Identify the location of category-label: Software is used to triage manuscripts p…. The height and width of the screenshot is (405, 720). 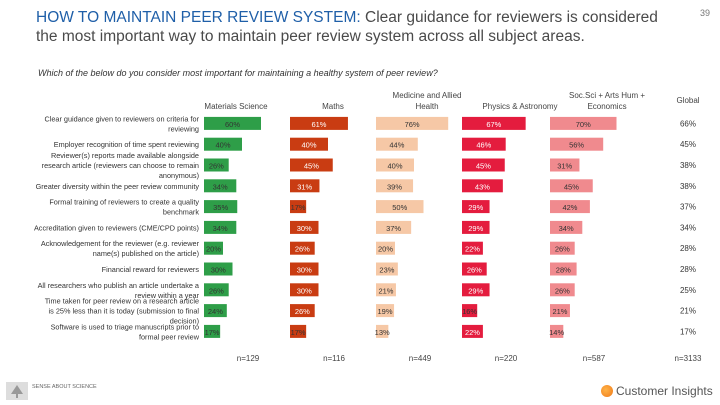
(125, 326).